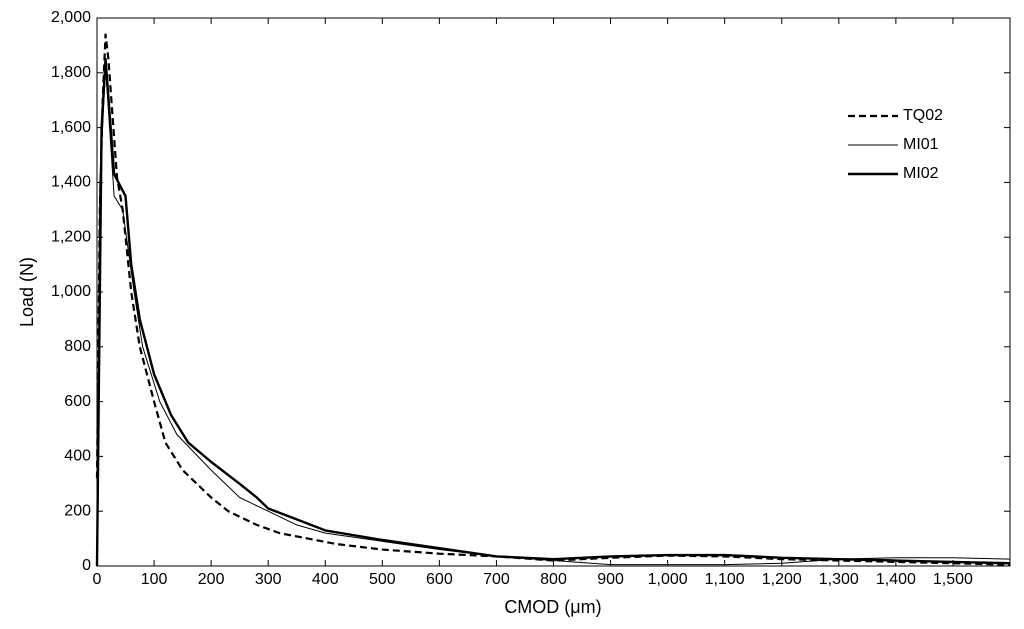 The height and width of the screenshot is (629, 1024). I want to click on x-tick-label: 1,200, so click(782, 579).